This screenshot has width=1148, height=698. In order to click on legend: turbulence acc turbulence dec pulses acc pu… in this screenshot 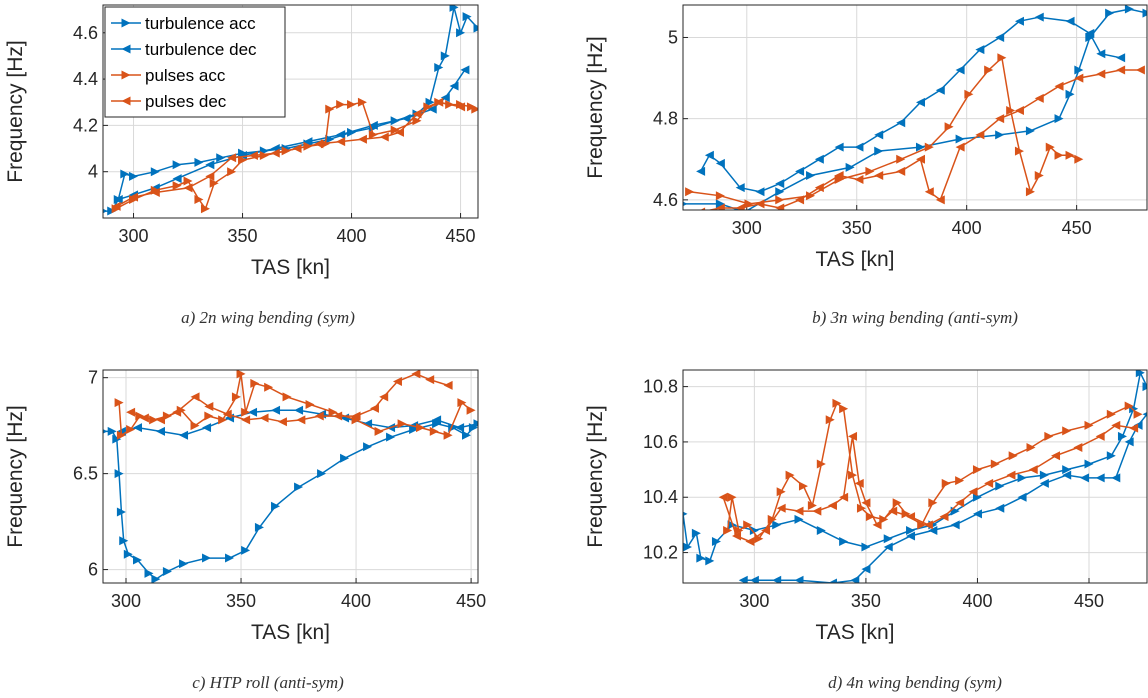, I will do `click(195, 62)`.